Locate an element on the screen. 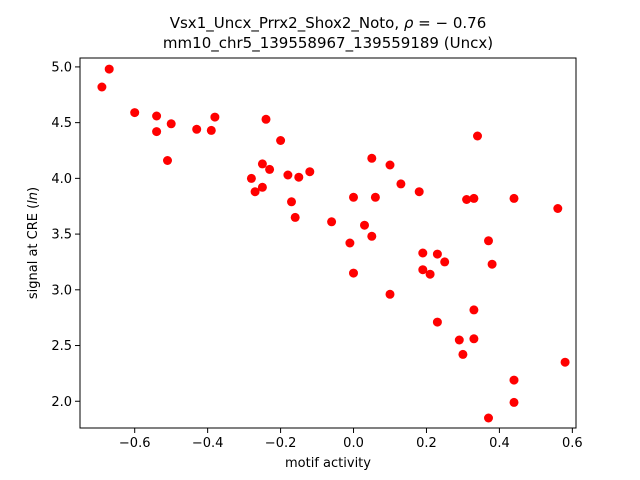 The height and width of the screenshot is (480, 640). x-tick-label: −0.2 is located at coordinates (281, 443).